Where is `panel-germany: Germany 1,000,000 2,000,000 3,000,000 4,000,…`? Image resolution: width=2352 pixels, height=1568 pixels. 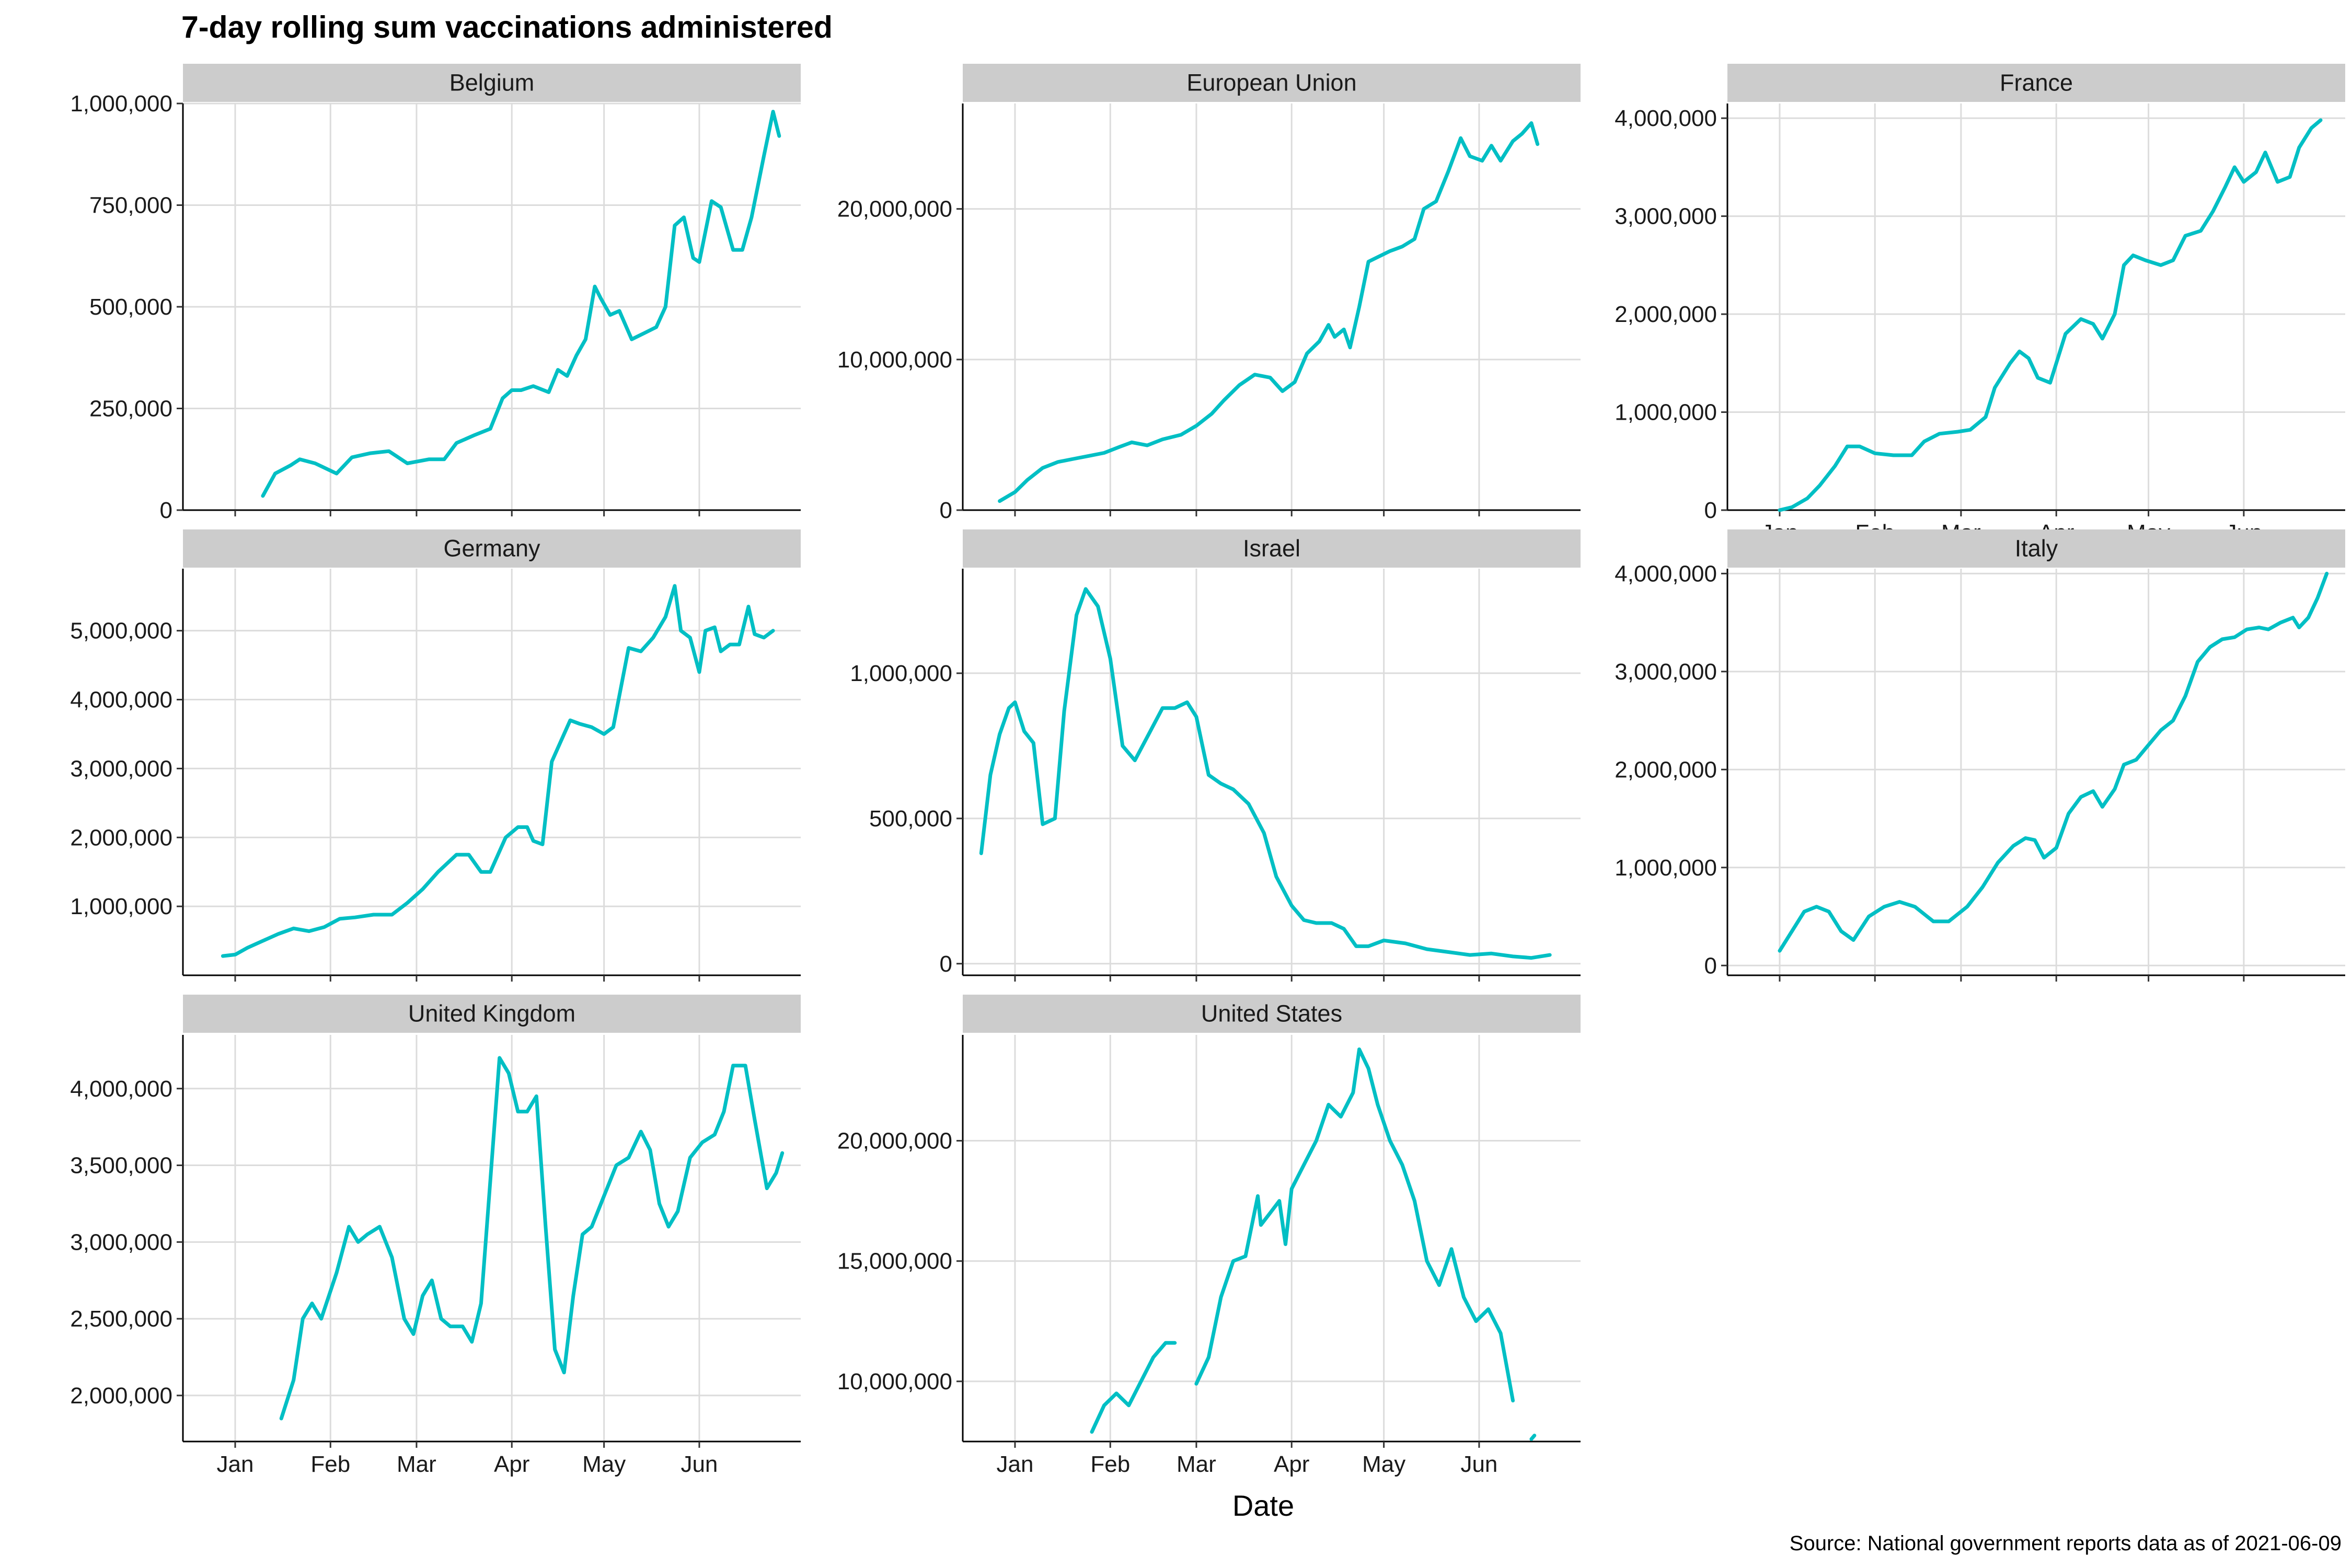 panel-germany: Germany 1,000,000 2,000,000 3,000,000 4,000,… is located at coordinates (435, 755).